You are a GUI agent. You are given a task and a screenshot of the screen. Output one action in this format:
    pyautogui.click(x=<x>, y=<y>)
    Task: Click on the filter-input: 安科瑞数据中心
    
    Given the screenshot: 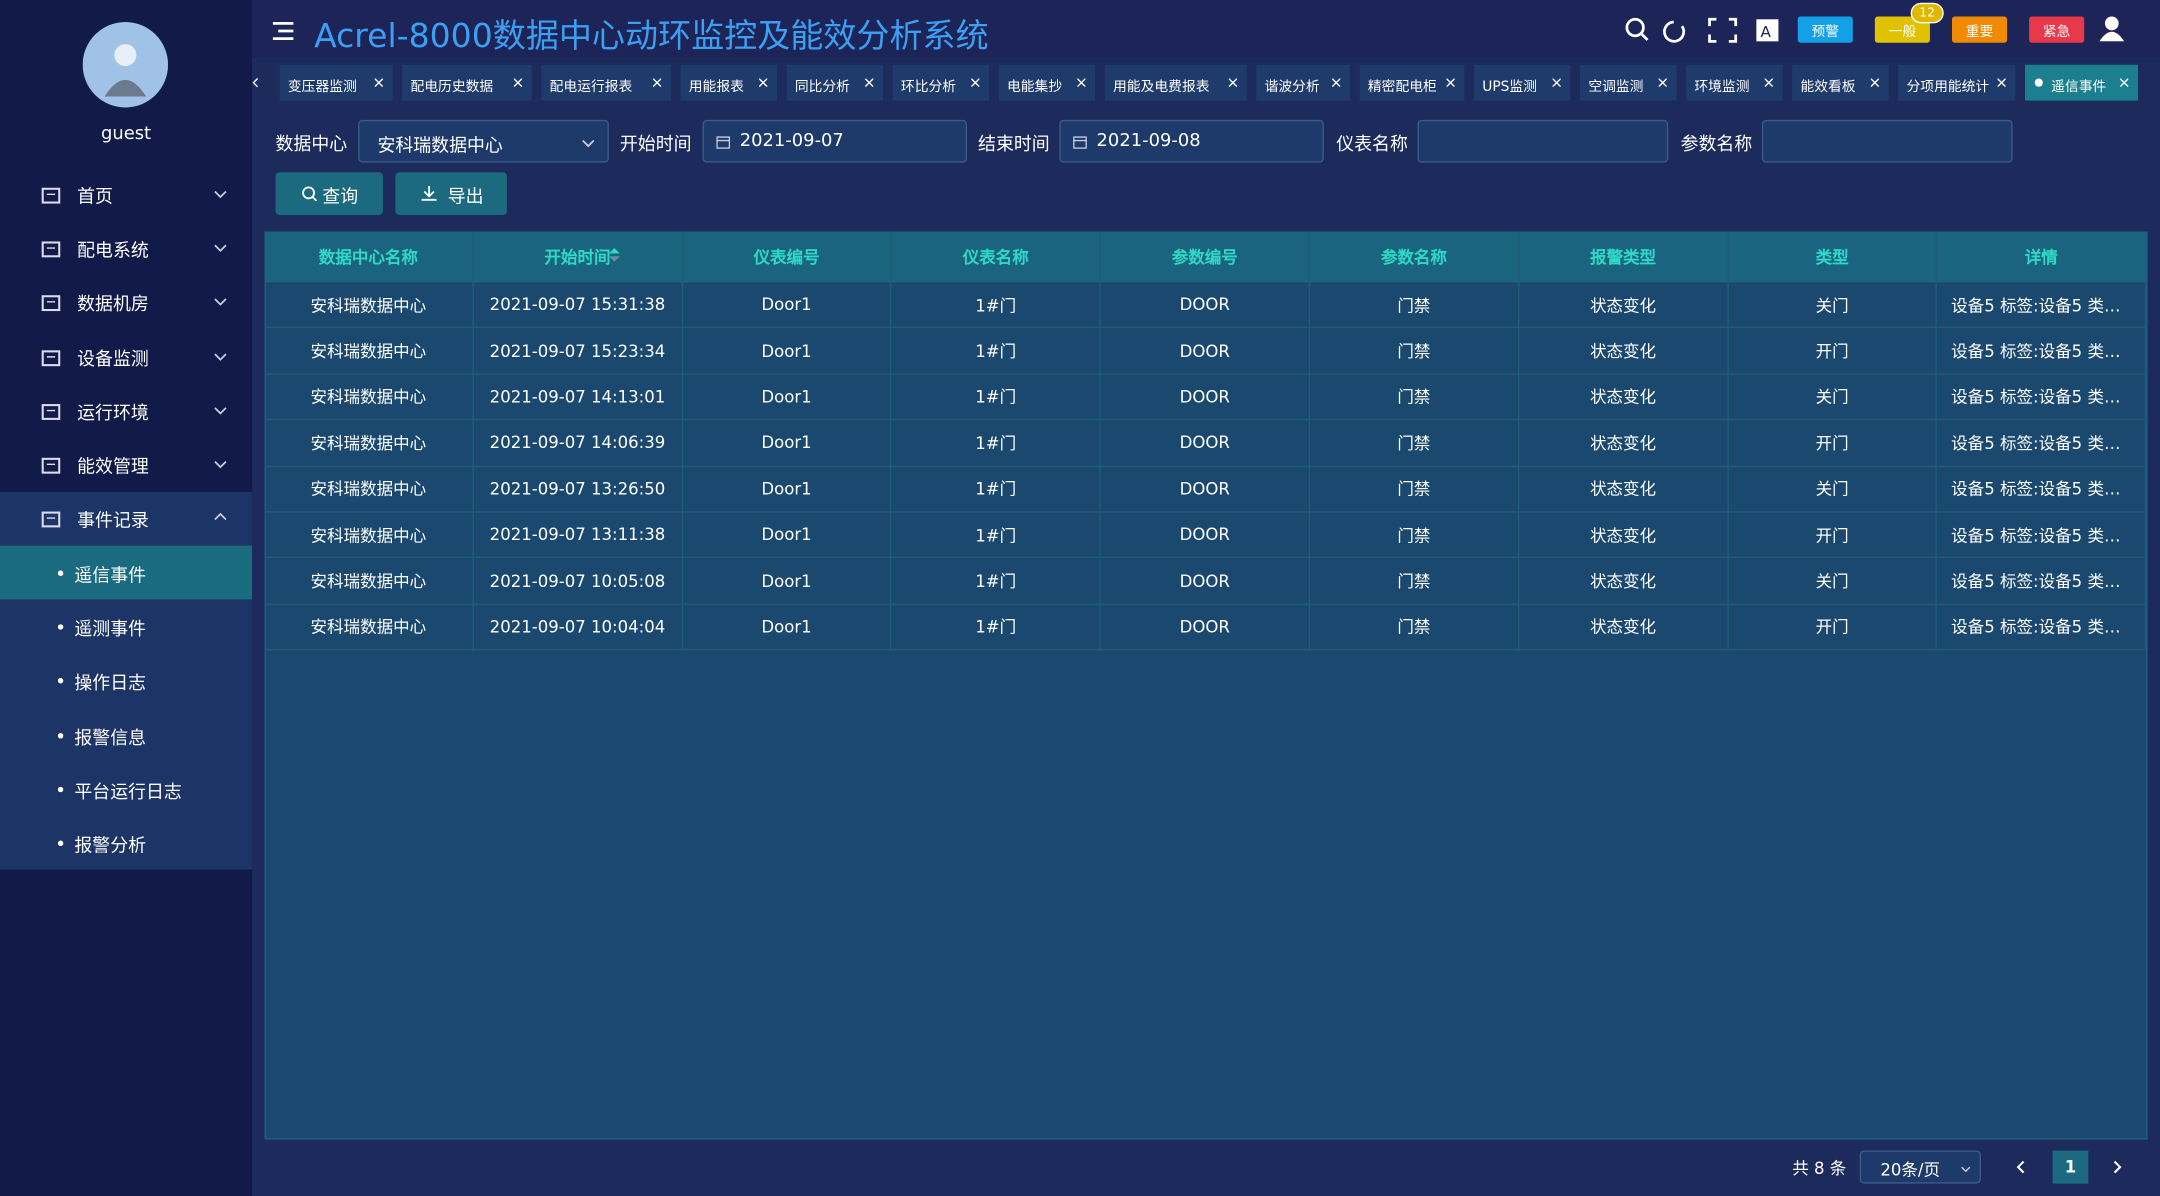 What is the action you would take?
    pyautogui.click(x=483, y=141)
    